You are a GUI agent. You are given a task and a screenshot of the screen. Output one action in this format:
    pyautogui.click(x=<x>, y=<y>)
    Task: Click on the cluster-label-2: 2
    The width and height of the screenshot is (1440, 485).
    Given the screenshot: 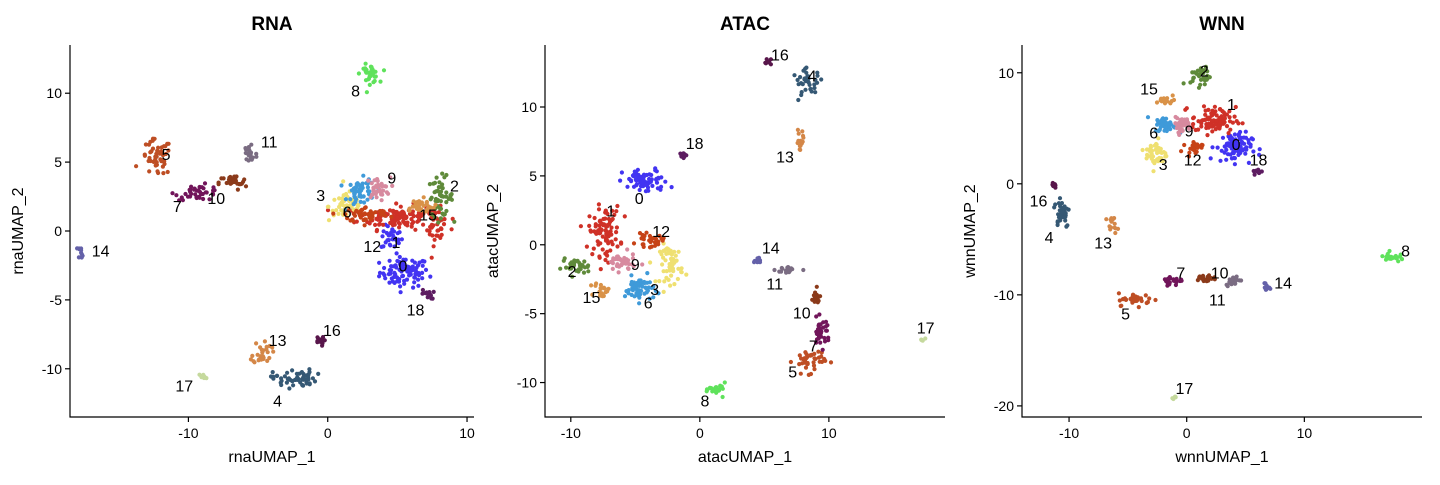 What is the action you would take?
    pyautogui.click(x=572, y=272)
    